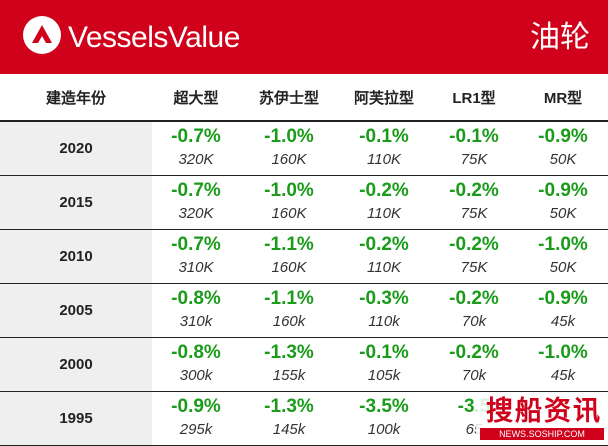 This screenshot has height=446, width=608. I want to click on build-year-cell: 2015, so click(76, 202).